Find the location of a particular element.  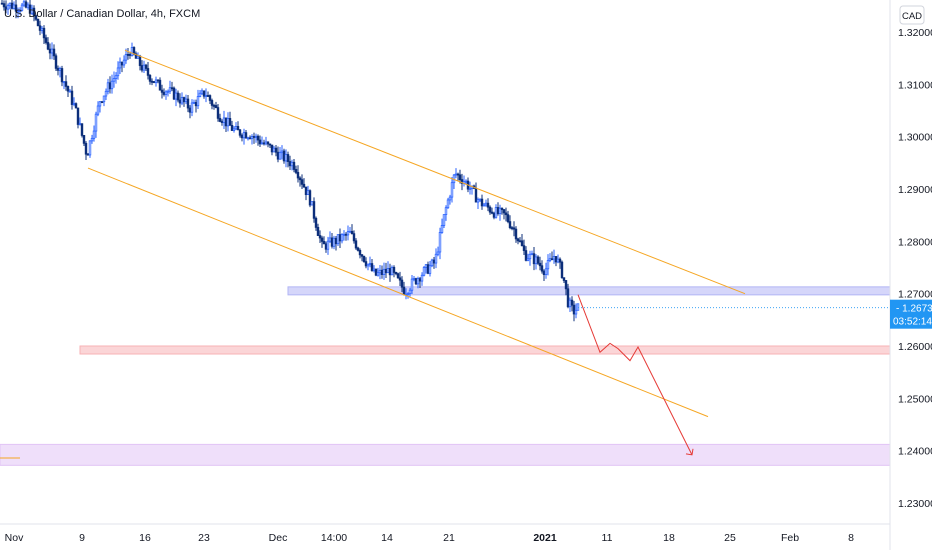

currency-button: CAD is located at coordinates (912, 16).